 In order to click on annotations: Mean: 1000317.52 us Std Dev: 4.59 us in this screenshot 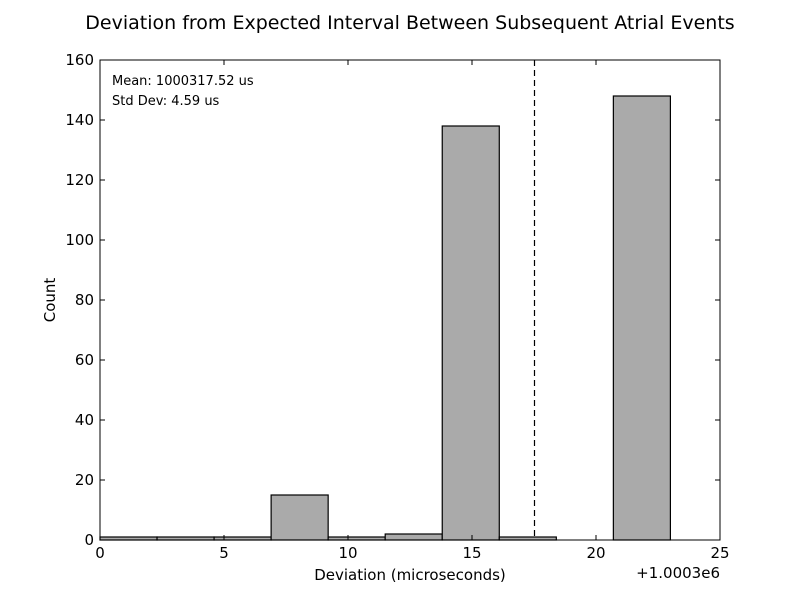, I will do `click(183, 91)`.